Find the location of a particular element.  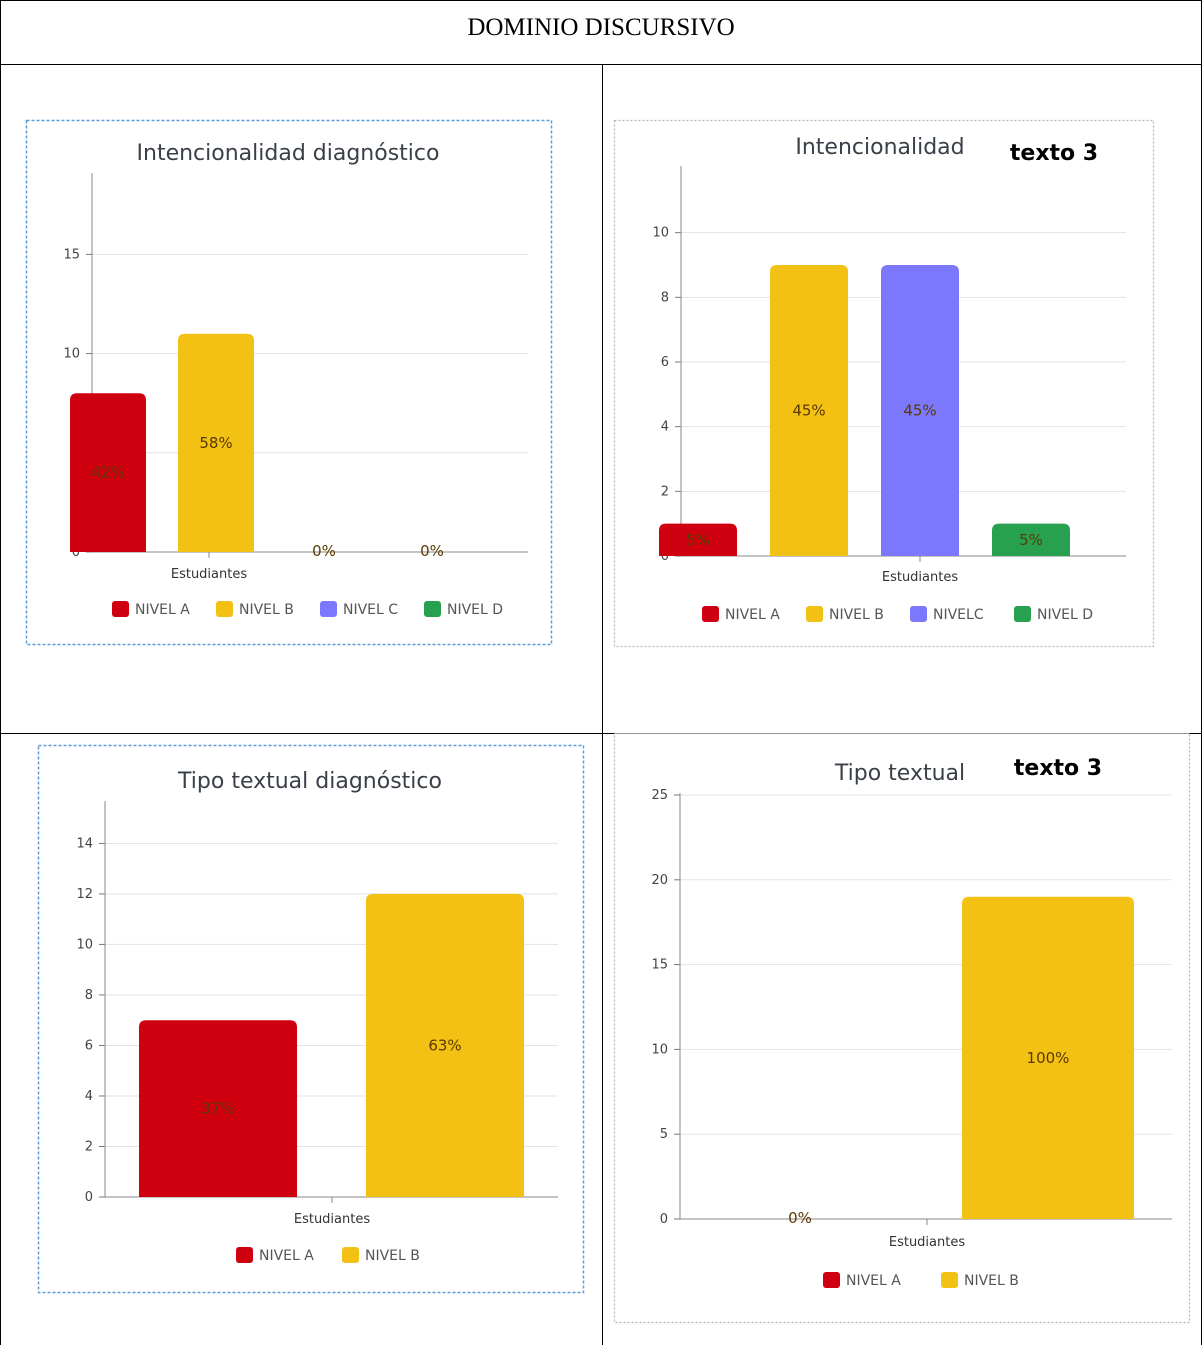

data-label: 37% is located at coordinates (217, 1109).